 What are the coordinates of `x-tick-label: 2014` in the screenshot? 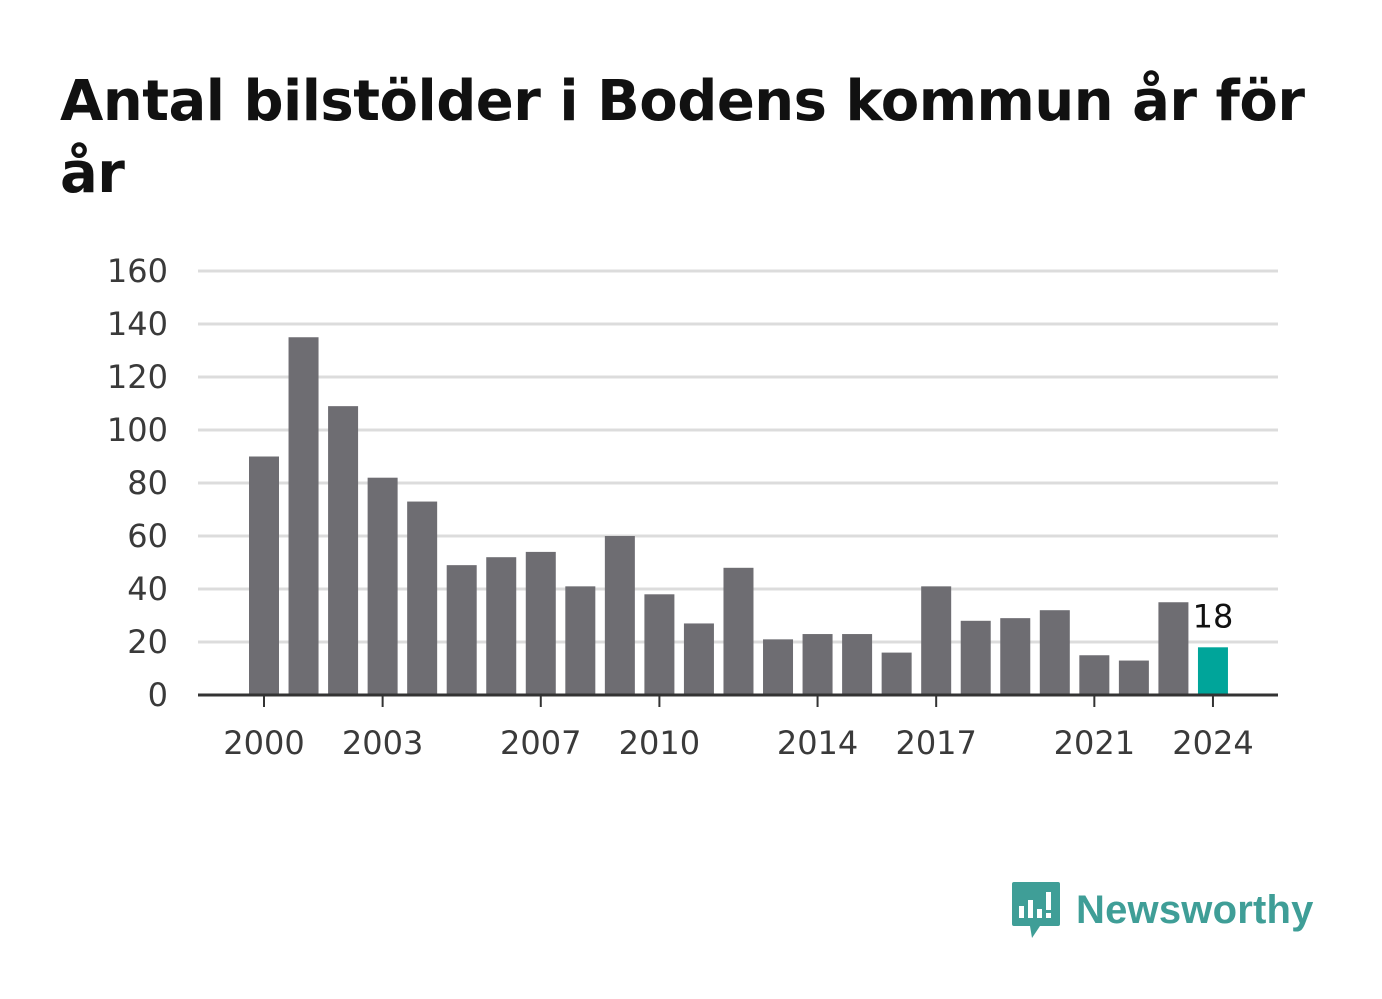 It's located at (817, 743).